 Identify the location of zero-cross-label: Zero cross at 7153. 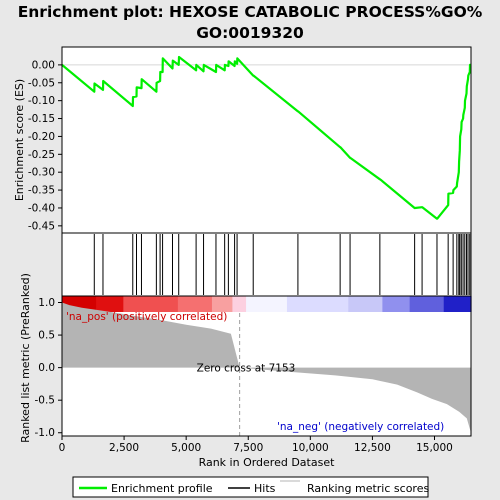
(246, 369).